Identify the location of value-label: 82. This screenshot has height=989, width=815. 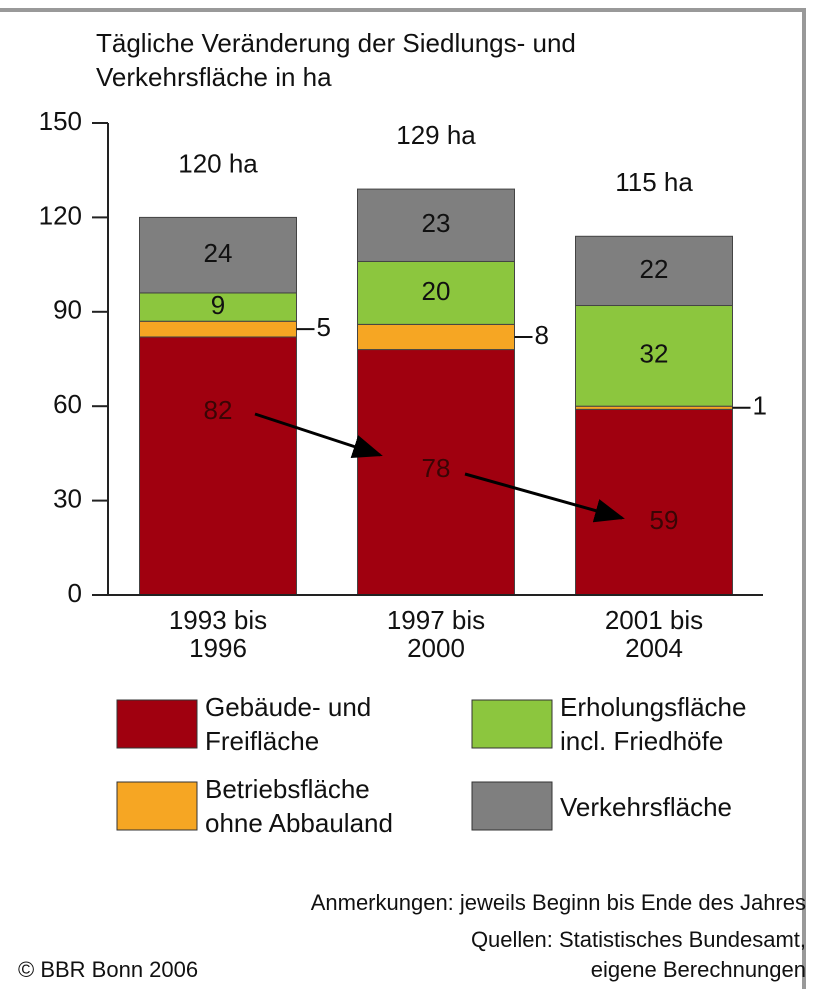
(218, 410).